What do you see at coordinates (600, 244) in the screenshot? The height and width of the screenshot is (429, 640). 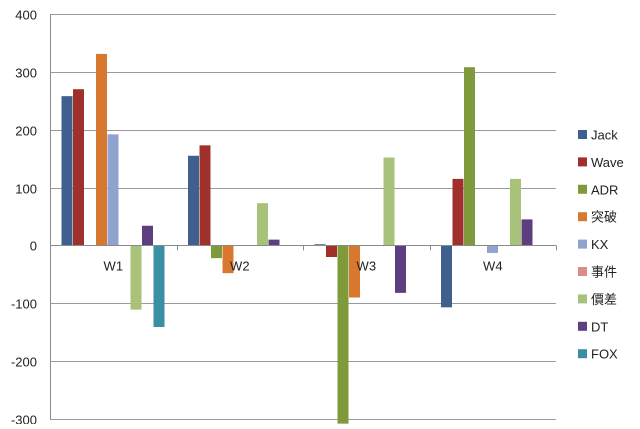 I see `legend-label: KX` at bounding box center [600, 244].